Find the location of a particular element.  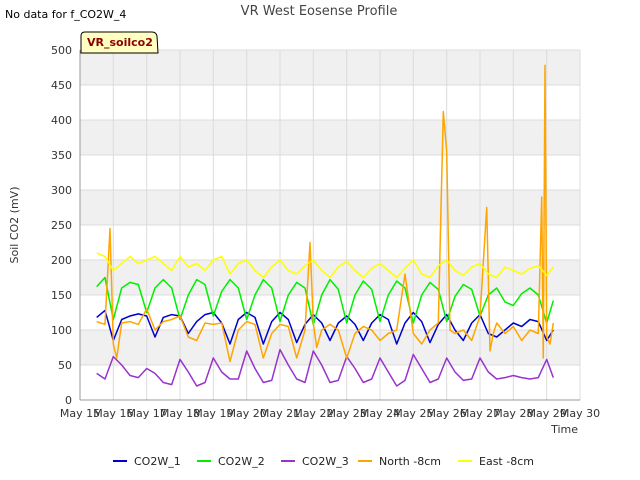

x-tick-label: May 29 is located at coordinates (547, 413).